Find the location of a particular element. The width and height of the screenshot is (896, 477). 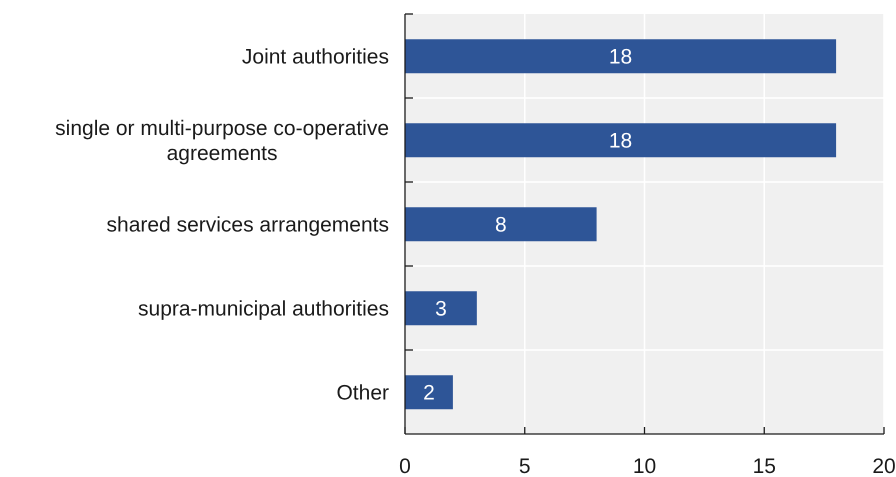

y-tick-label: shared services arrangements is located at coordinates (247, 224).